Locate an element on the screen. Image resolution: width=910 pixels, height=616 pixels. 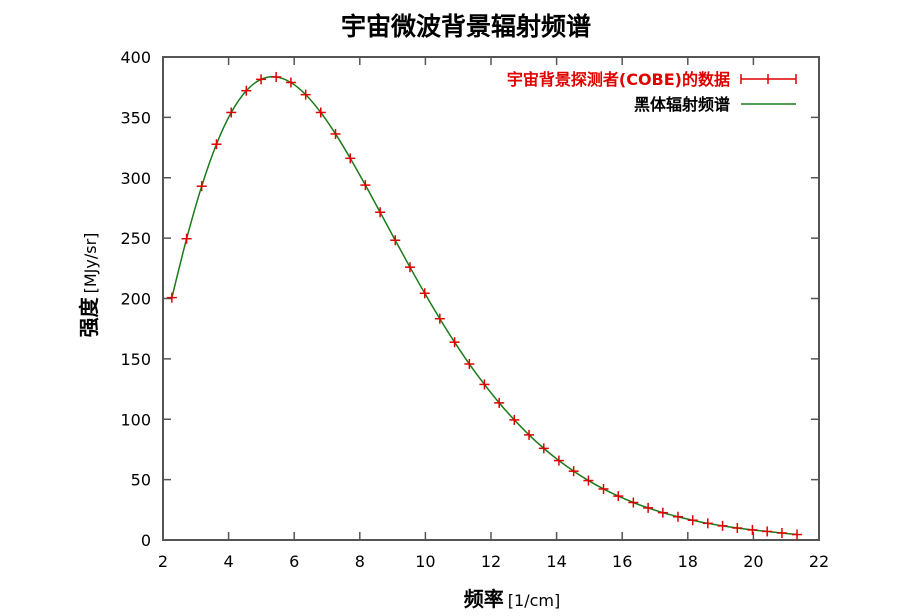
y-tick-label: 0 is located at coordinates (146, 540).